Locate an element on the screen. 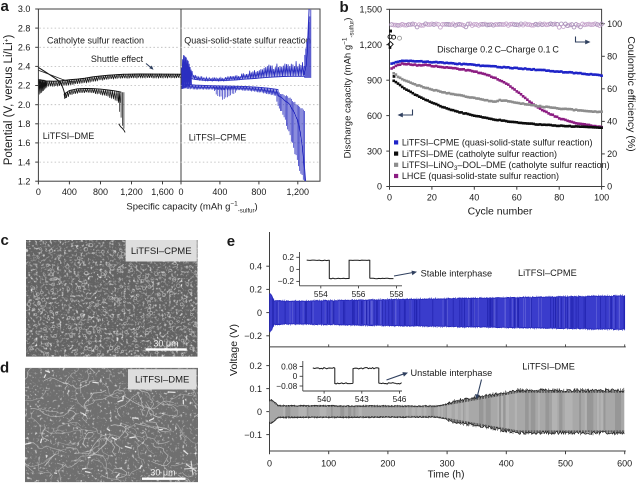 The image size is (640, 491). svg-text: Potential (V, versus Li/Li+) is located at coordinates (9, 100).